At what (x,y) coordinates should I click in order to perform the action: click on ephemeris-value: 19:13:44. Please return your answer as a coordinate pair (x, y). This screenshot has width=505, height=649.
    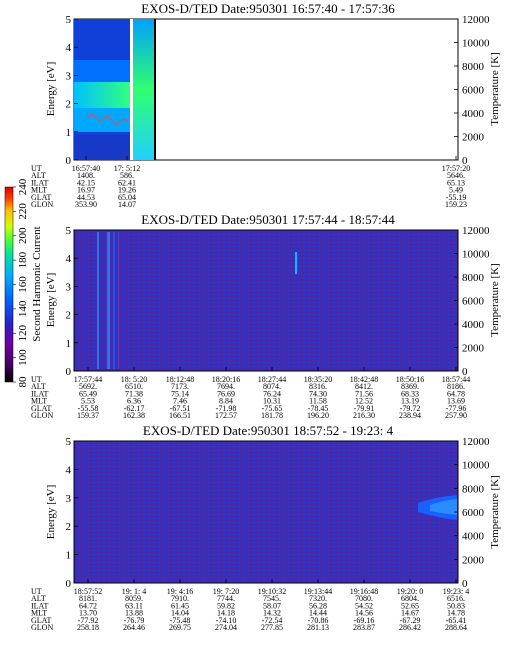
    Looking at the image, I should click on (318, 591).